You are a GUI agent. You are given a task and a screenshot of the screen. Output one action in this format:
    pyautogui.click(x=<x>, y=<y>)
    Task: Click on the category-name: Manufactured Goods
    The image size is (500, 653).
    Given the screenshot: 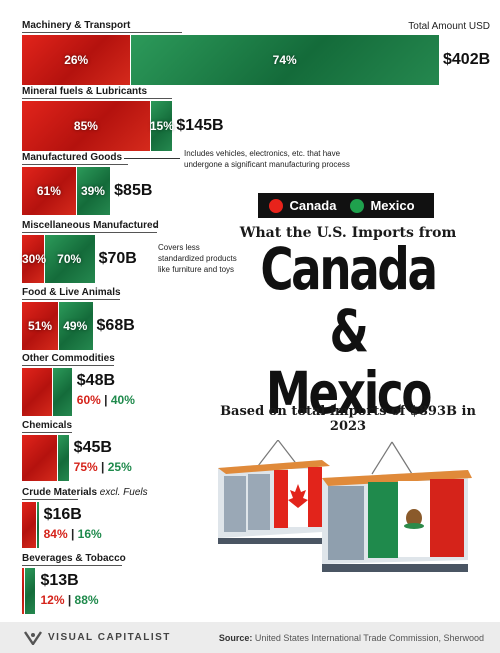 What is the action you would take?
    pyautogui.click(x=72, y=157)
    